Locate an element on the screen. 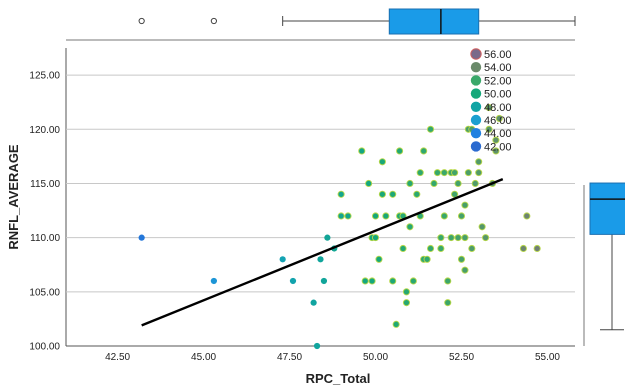  x-tick-label: 52.50 is located at coordinates (461, 357).